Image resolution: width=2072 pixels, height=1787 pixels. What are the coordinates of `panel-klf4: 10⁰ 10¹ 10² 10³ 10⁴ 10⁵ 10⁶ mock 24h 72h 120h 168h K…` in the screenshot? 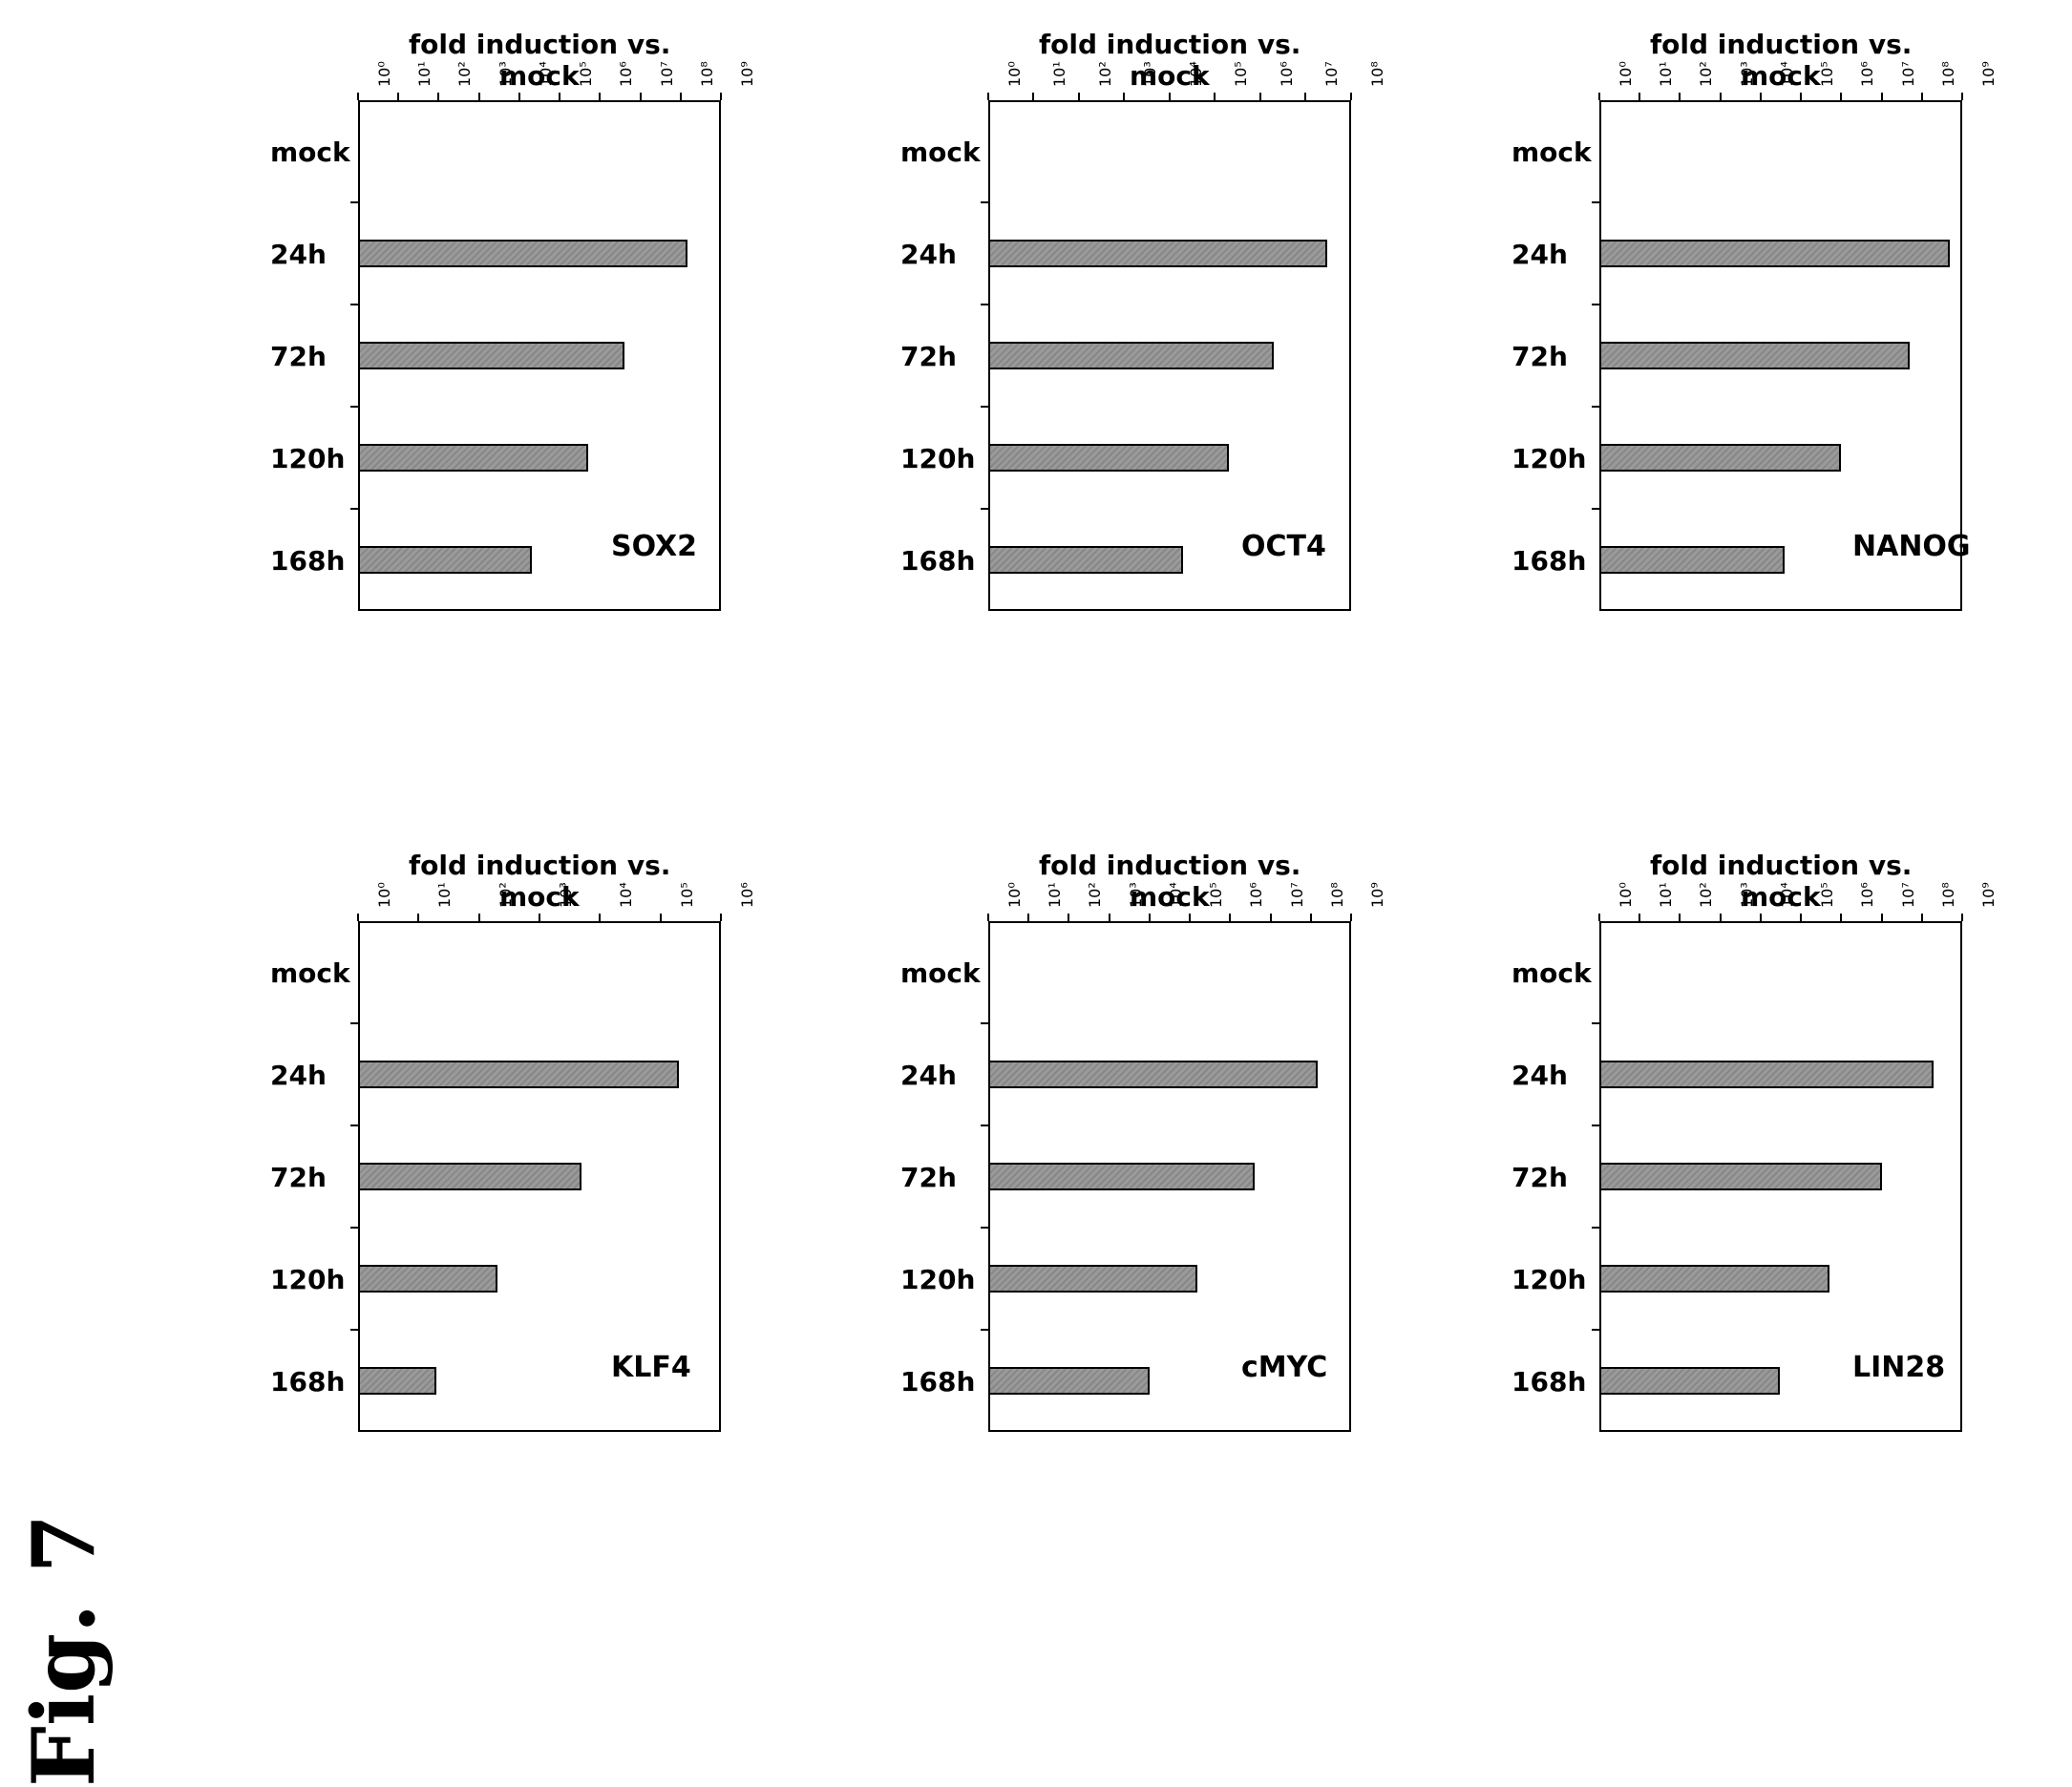 It's located at (496, 1221).